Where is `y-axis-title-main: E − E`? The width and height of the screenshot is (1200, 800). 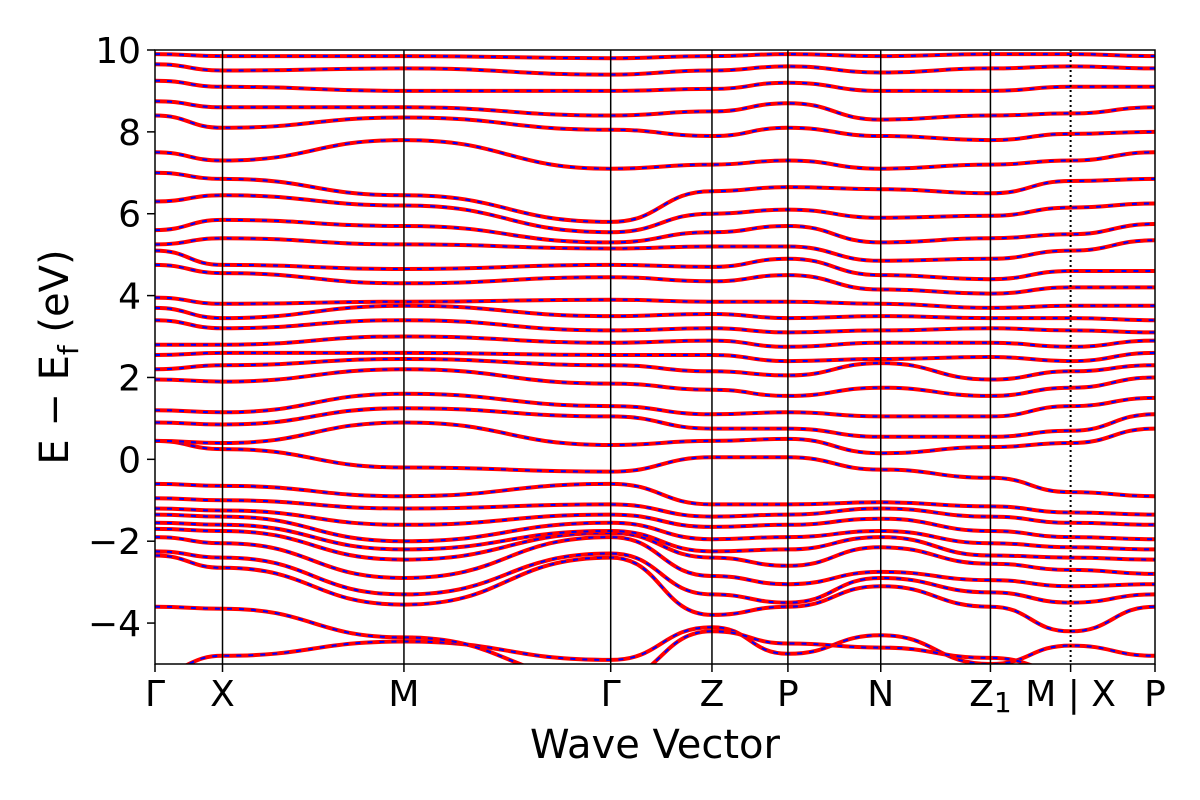 y-axis-title-main: E − E is located at coordinates (55, 410).